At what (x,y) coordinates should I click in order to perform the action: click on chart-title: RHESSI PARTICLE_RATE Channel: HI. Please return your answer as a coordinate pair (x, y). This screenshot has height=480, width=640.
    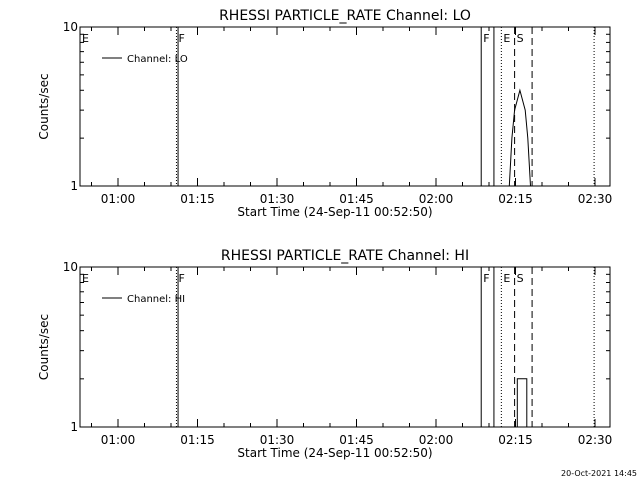
    Looking at the image, I should click on (345, 256).